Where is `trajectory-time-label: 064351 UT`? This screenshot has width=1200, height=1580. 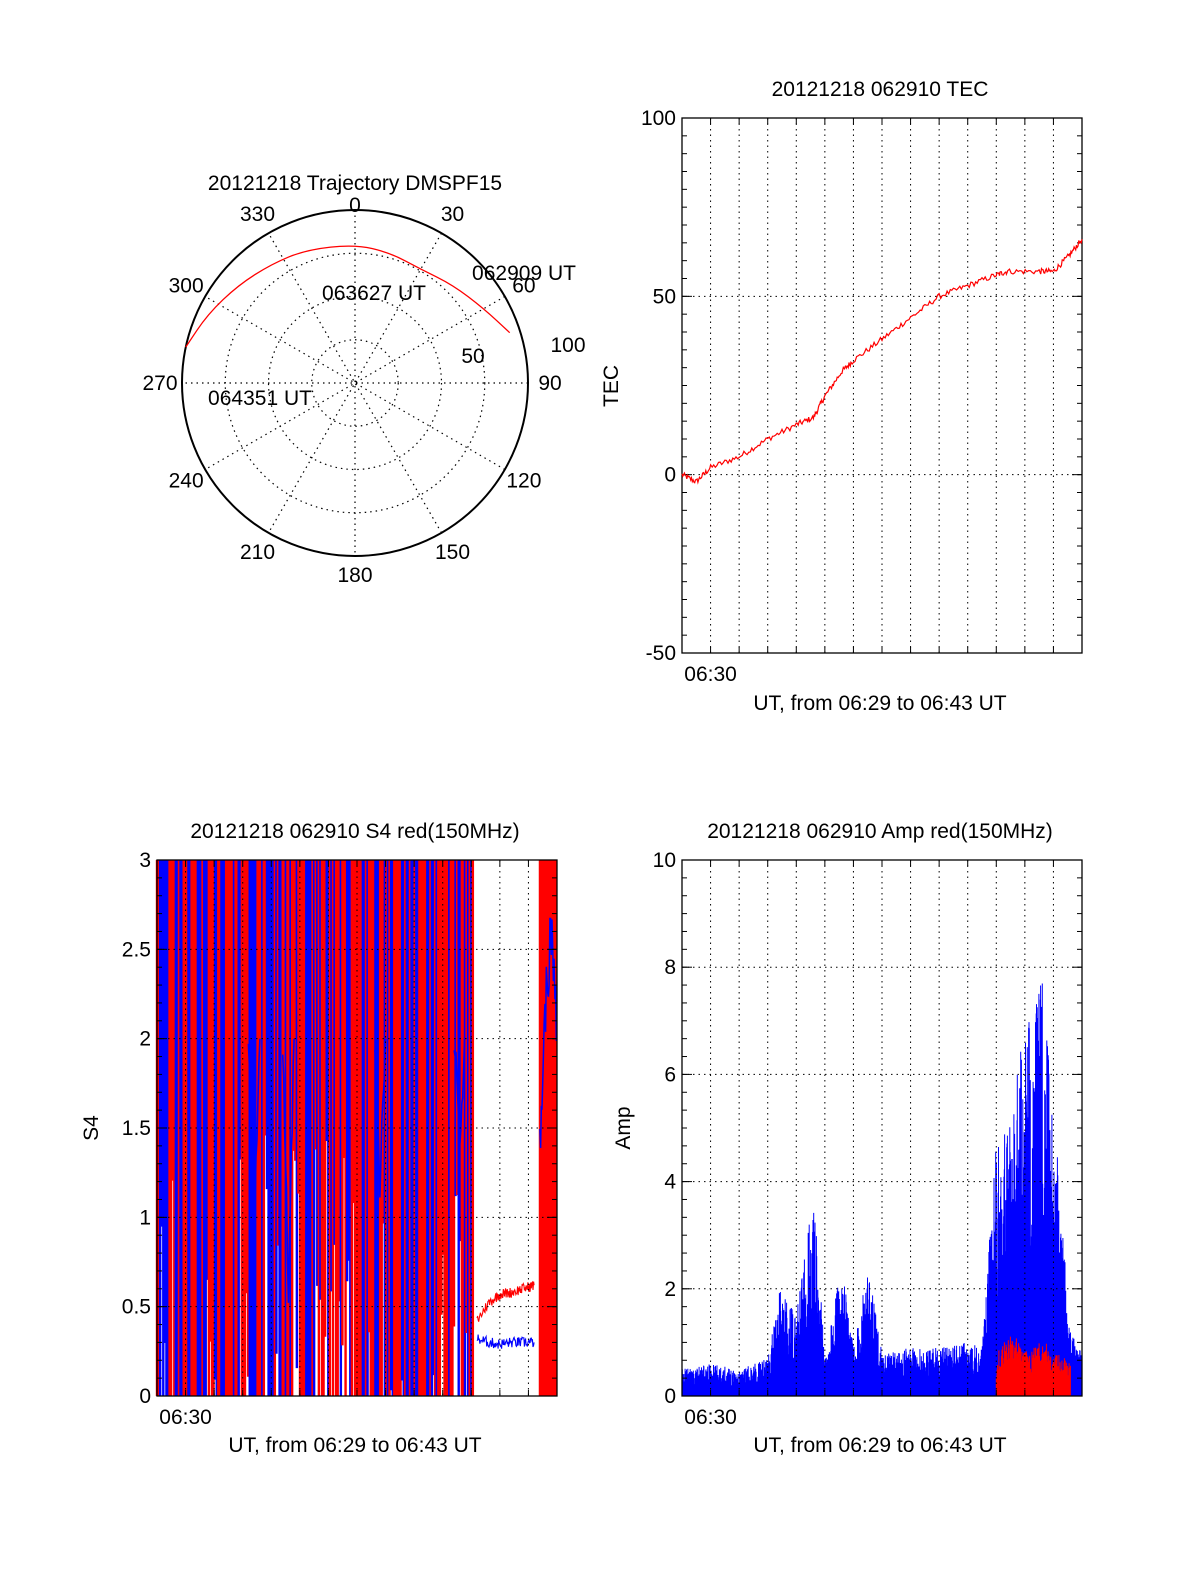 trajectory-time-label: 064351 UT is located at coordinates (260, 398).